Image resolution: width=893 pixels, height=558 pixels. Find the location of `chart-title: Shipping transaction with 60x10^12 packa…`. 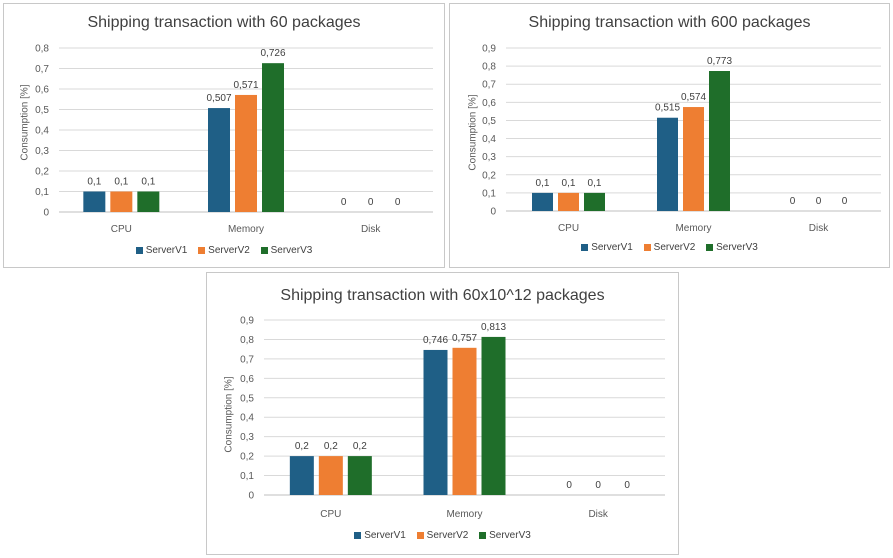

chart-title: Shipping transaction with 60x10^12 packa… is located at coordinates (442, 295).